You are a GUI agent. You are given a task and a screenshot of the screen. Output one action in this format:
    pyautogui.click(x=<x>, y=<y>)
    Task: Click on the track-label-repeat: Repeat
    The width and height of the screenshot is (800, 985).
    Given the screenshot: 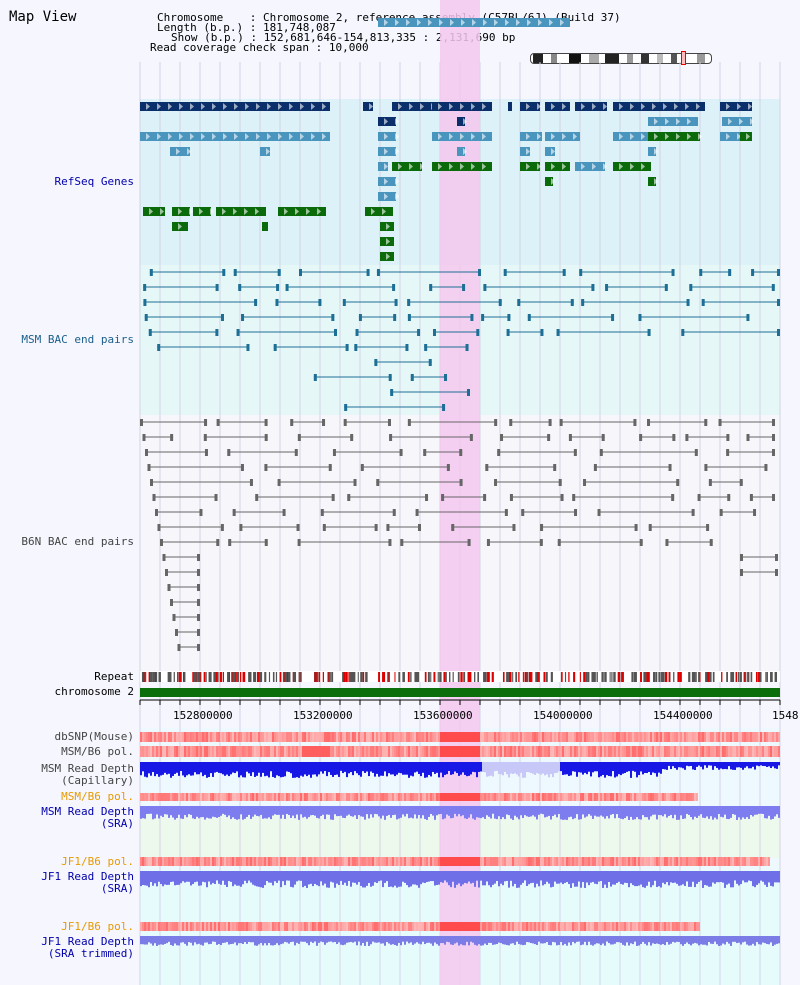 What is the action you would take?
    pyautogui.click(x=114, y=676)
    